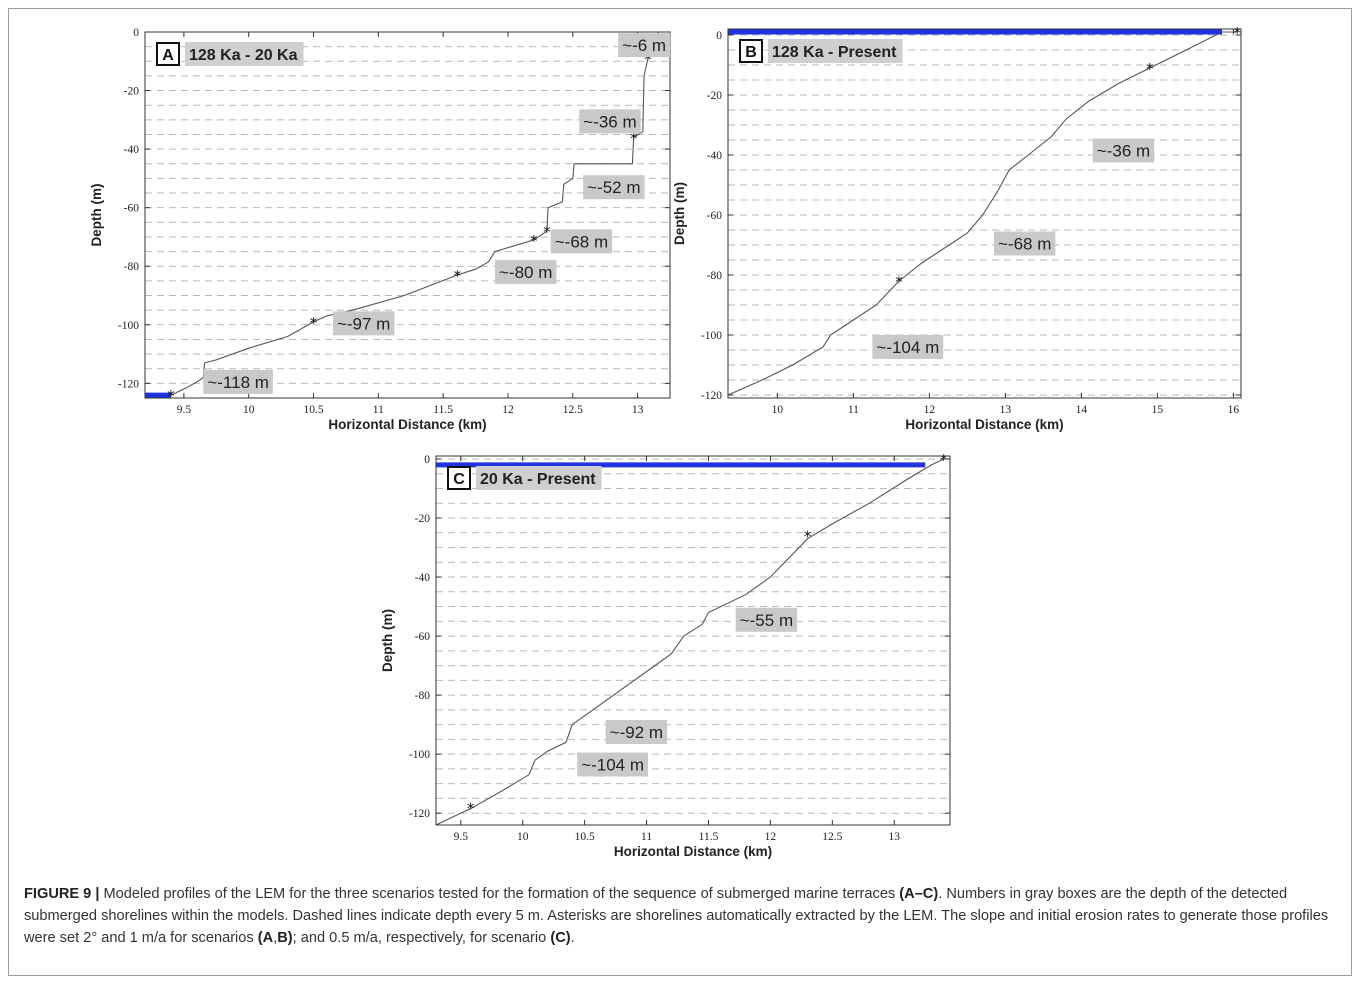  Describe the element at coordinates (1006, 410) in the screenshot. I see `panel-b-x-tick-label: 13` at that location.